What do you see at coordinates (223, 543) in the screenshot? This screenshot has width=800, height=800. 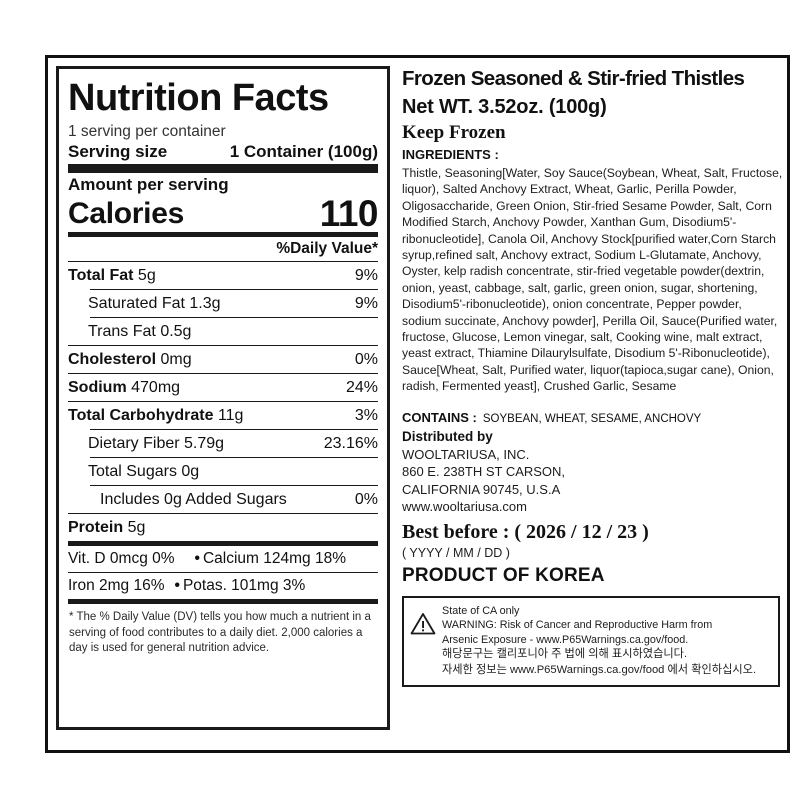 I see `divider-medium-micronutrients` at bounding box center [223, 543].